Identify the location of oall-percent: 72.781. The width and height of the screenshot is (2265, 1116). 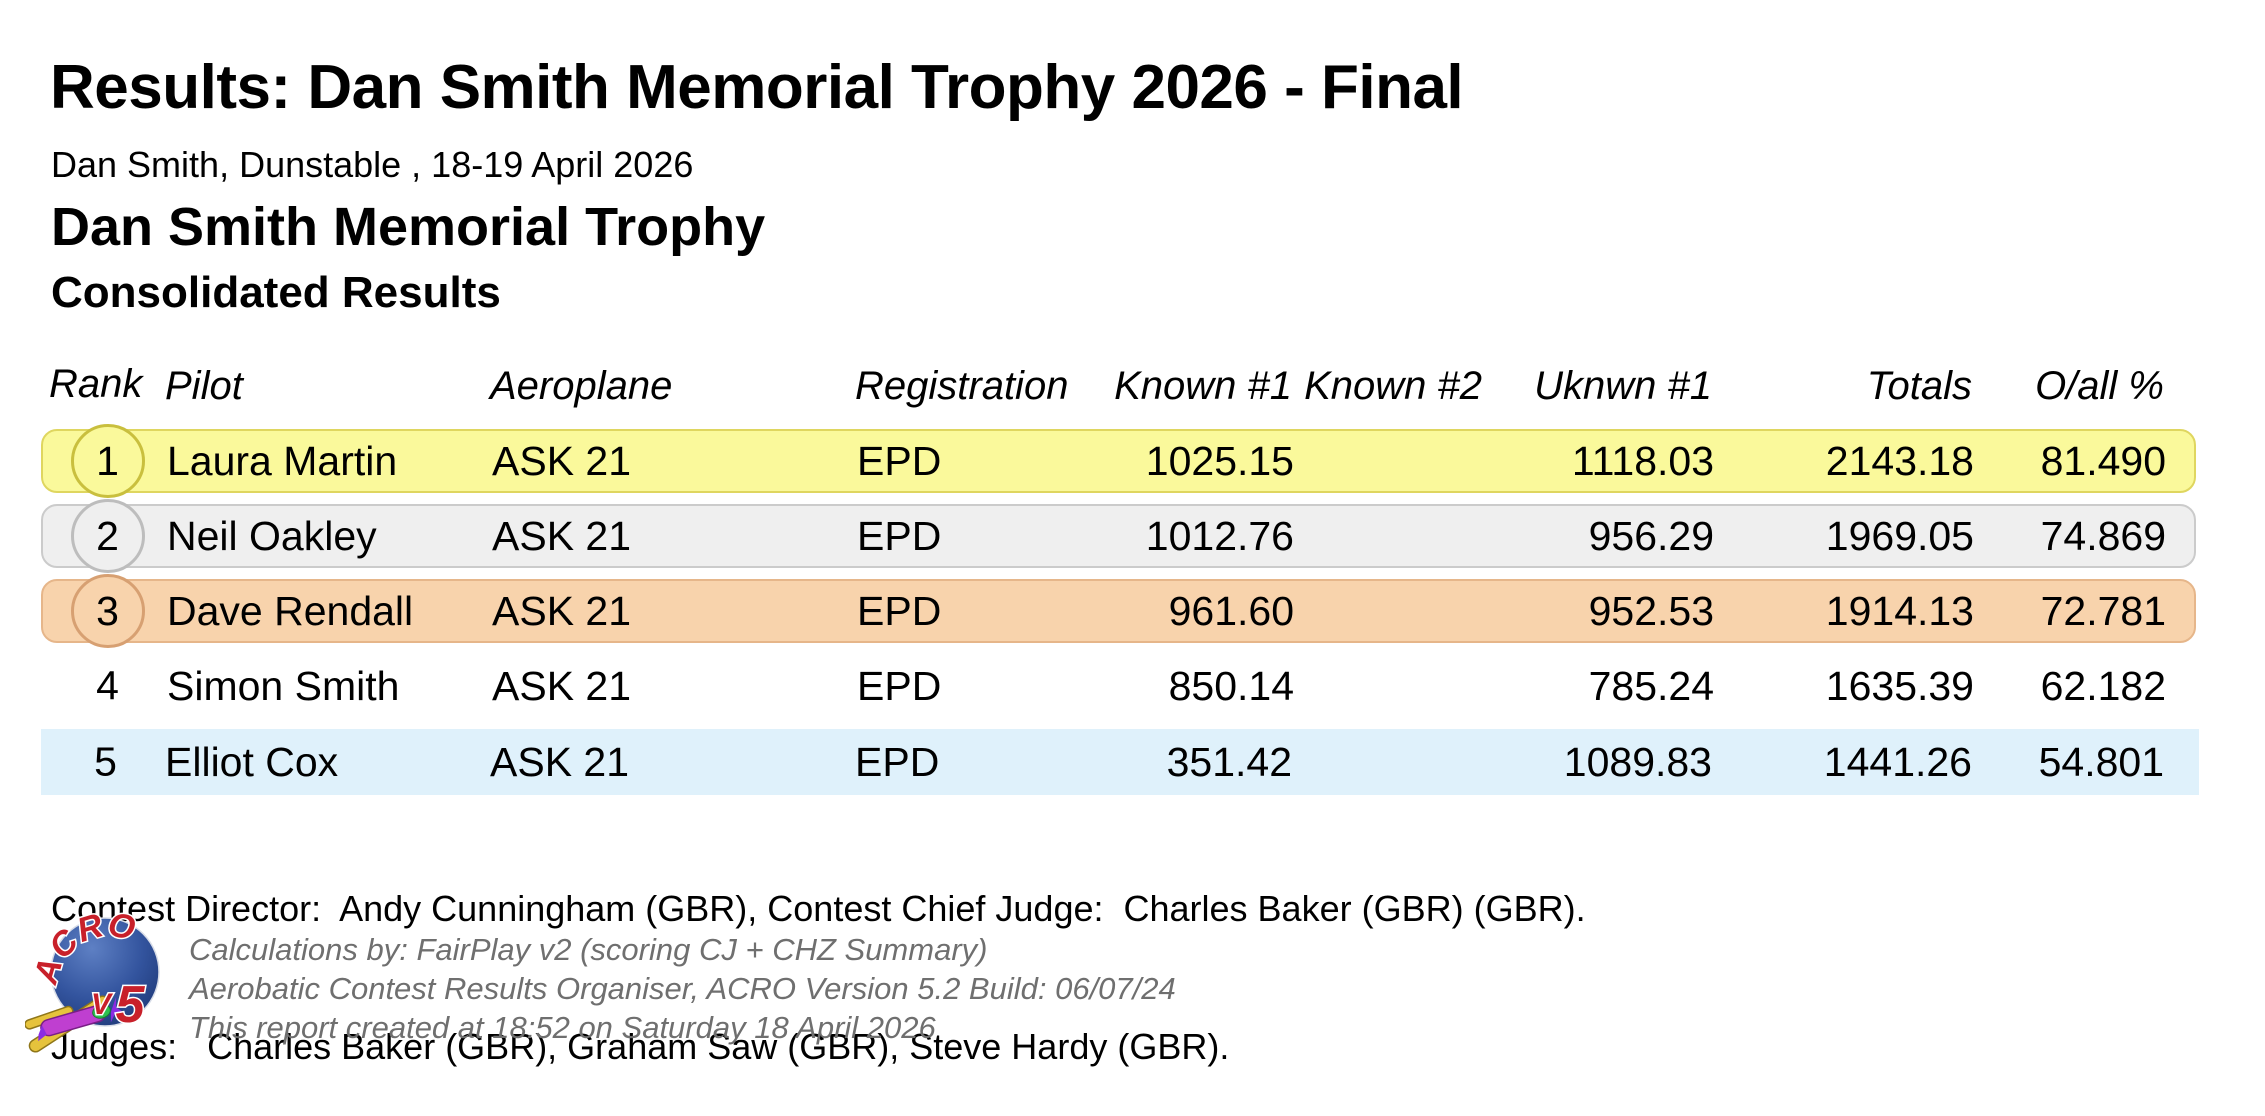
(2103, 610).